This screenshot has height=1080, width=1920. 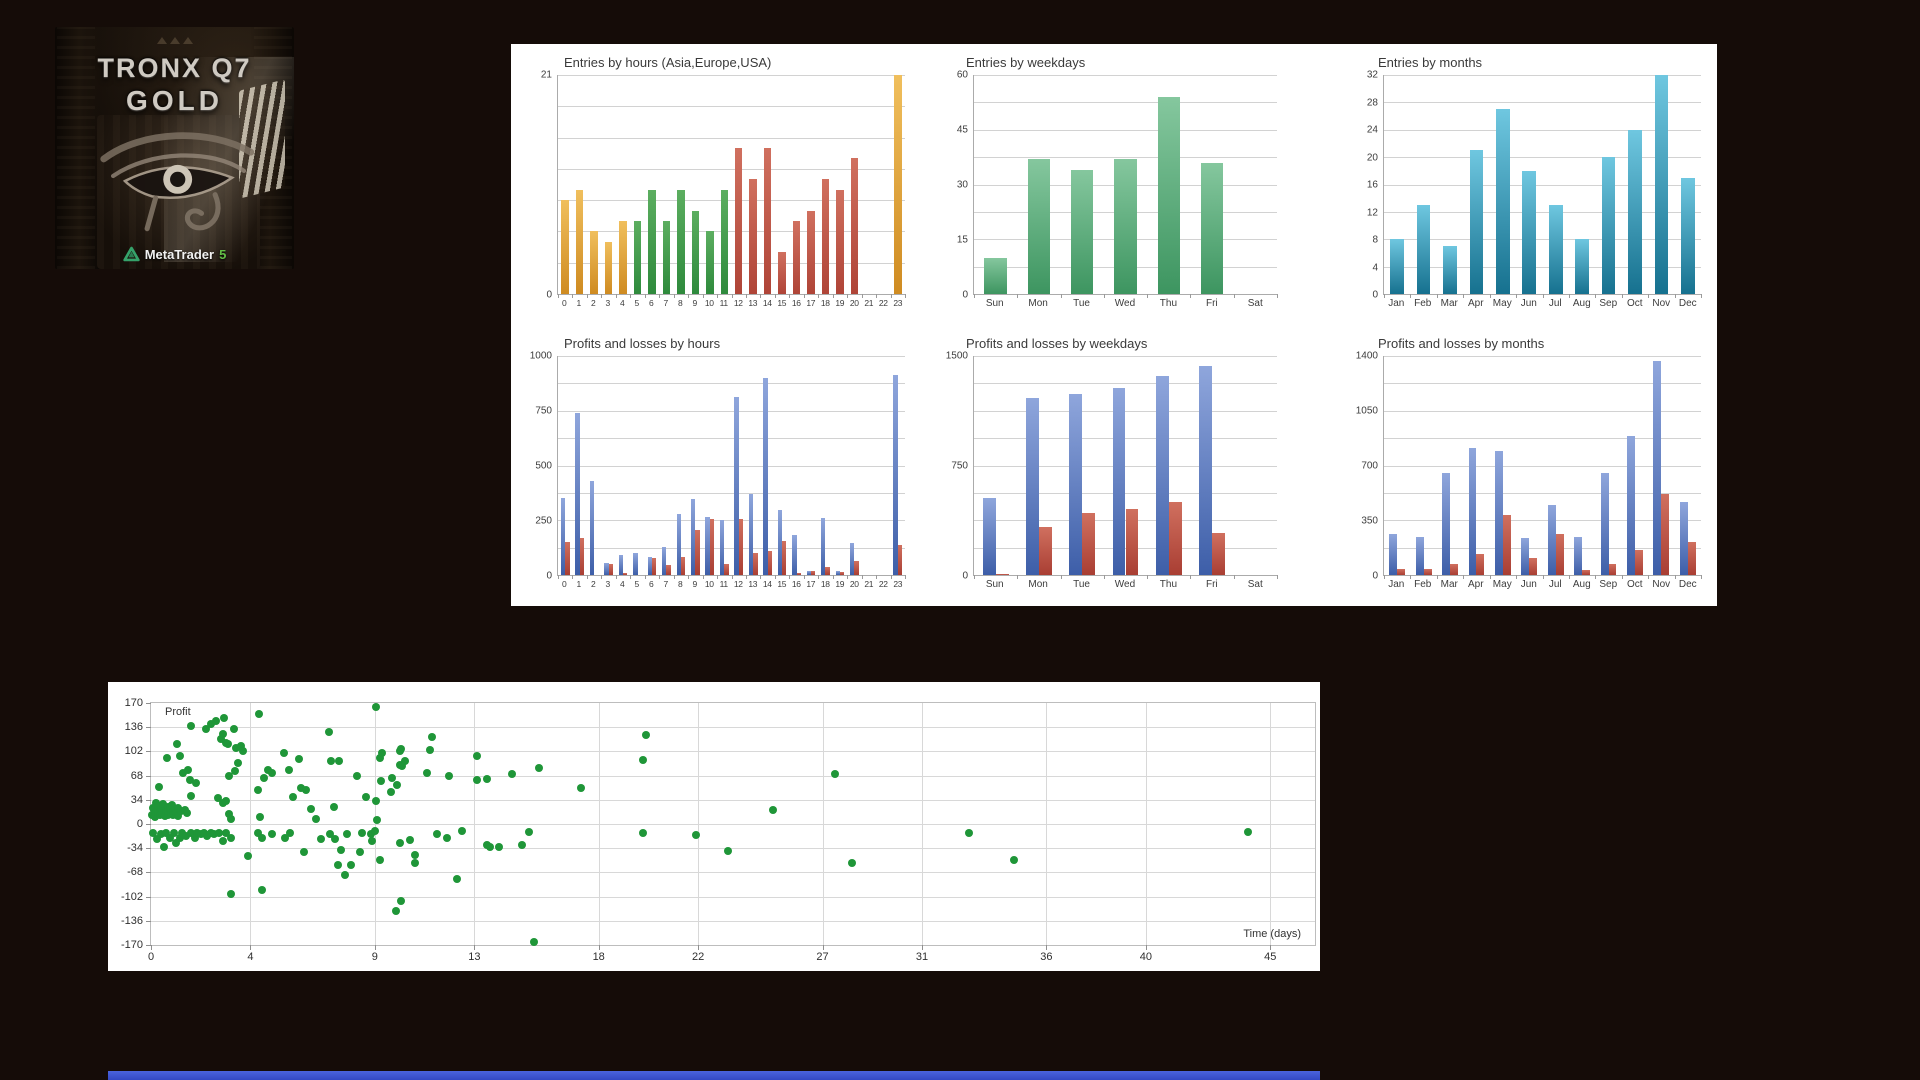 What do you see at coordinates (1372, 157) in the screenshot?
I see `y-axis-label: 20` at bounding box center [1372, 157].